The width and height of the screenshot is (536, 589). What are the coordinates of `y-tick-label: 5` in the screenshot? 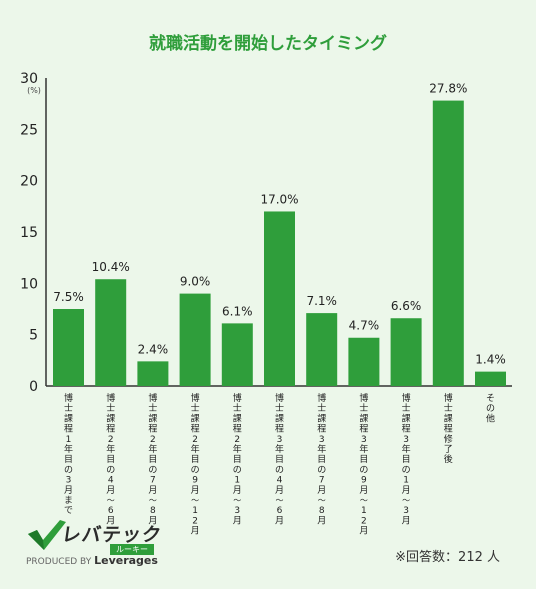 It's located at (33, 336).